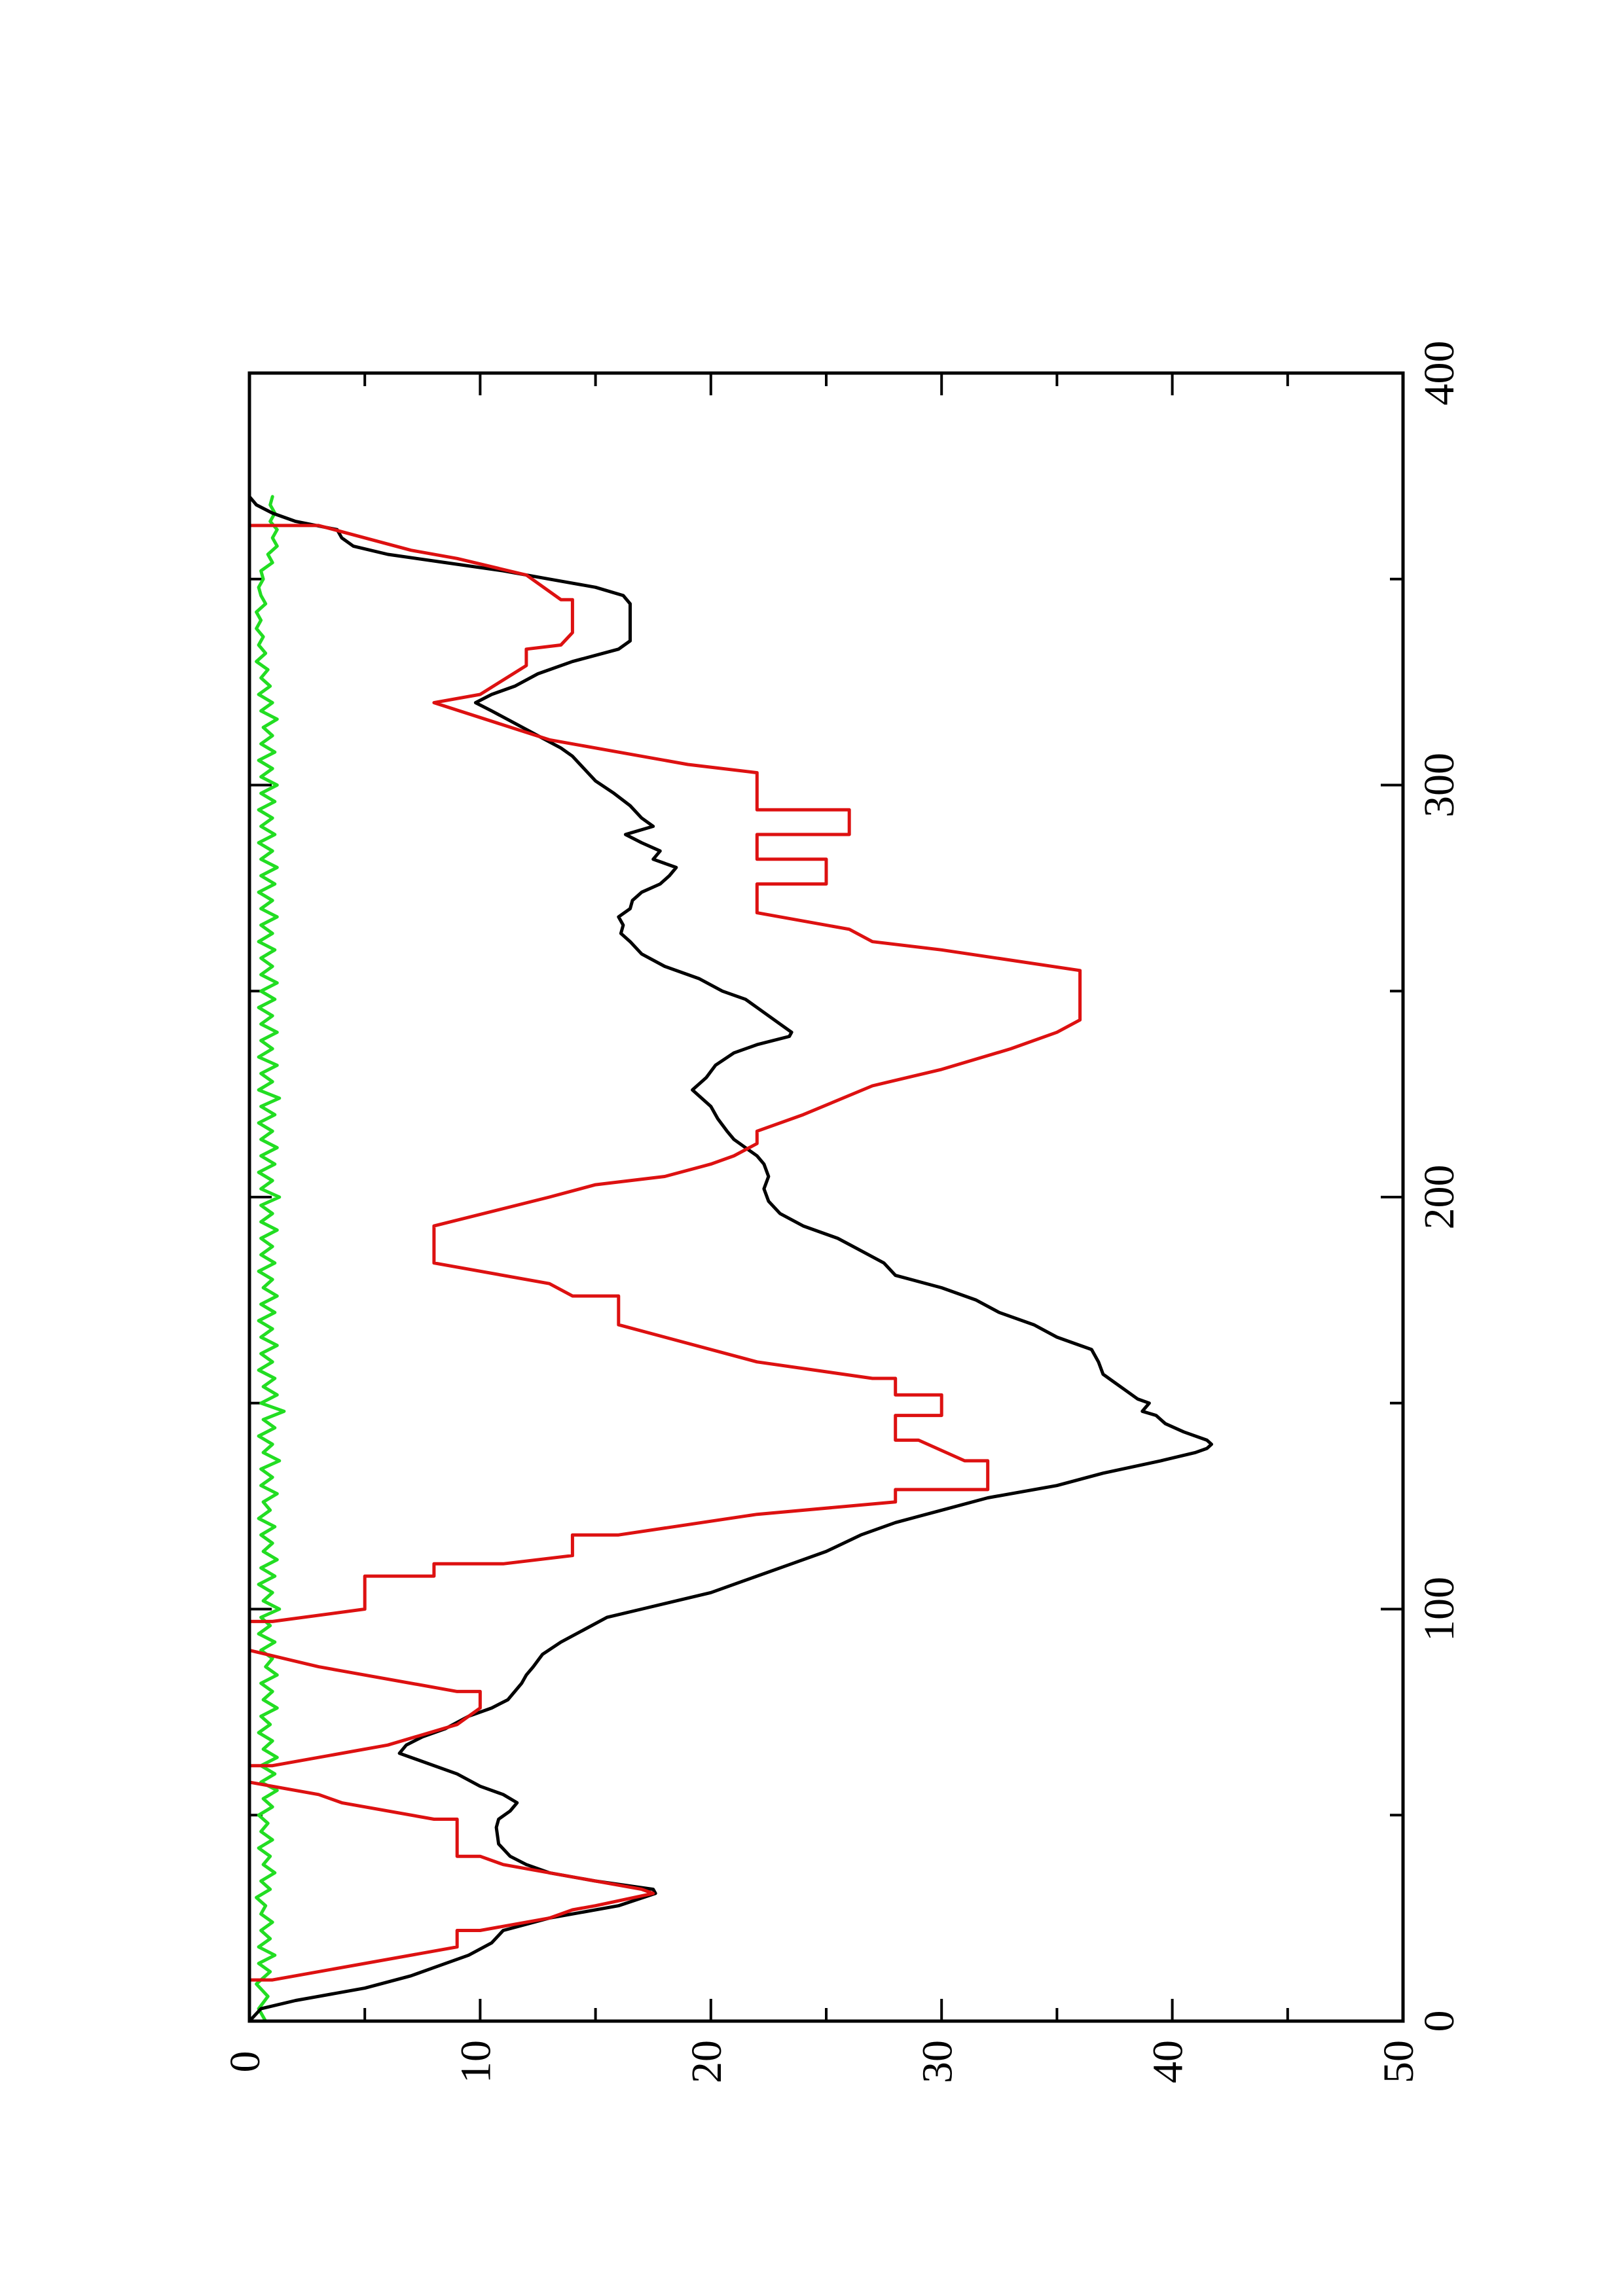 This screenshot has width=1623, height=2296. What do you see at coordinates (937, 2061) in the screenshot?
I see `y-tick-label: 30` at bounding box center [937, 2061].